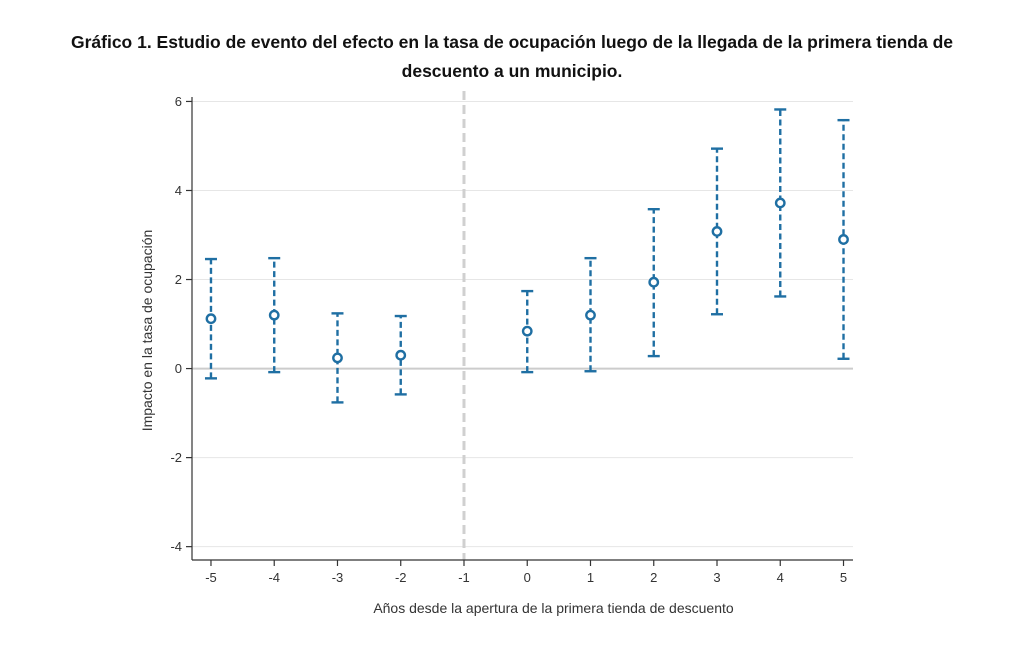 The width and height of the screenshot is (1024, 646). What do you see at coordinates (178, 368) in the screenshot?
I see `y-tick-label-0: 0` at bounding box center [178, 368].